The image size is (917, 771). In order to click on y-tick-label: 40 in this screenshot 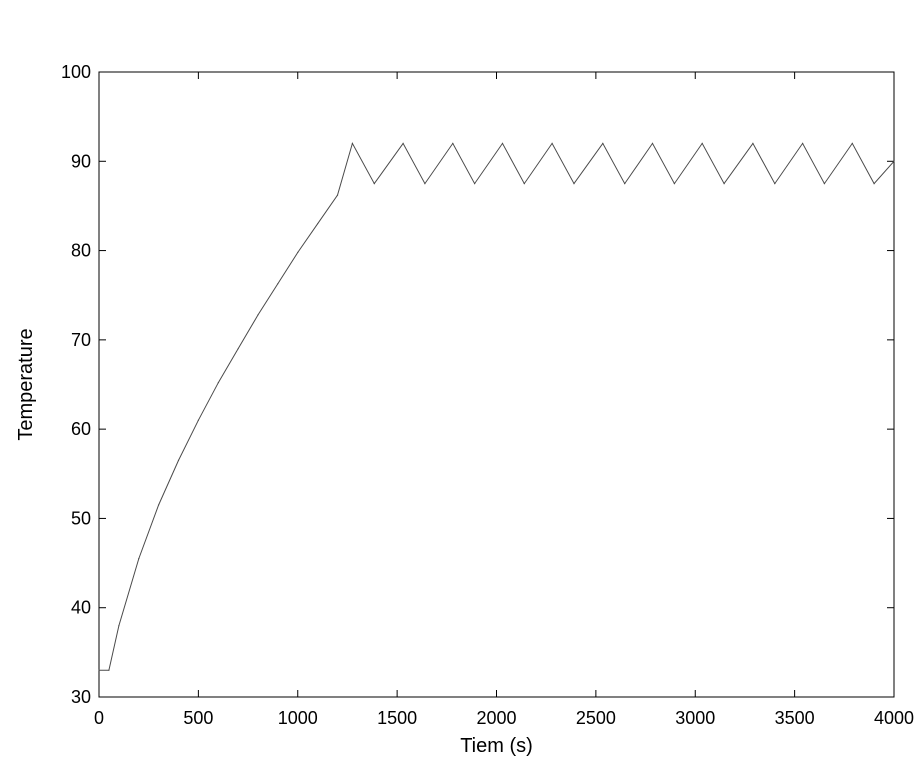, I will do `click(81, 608)`.